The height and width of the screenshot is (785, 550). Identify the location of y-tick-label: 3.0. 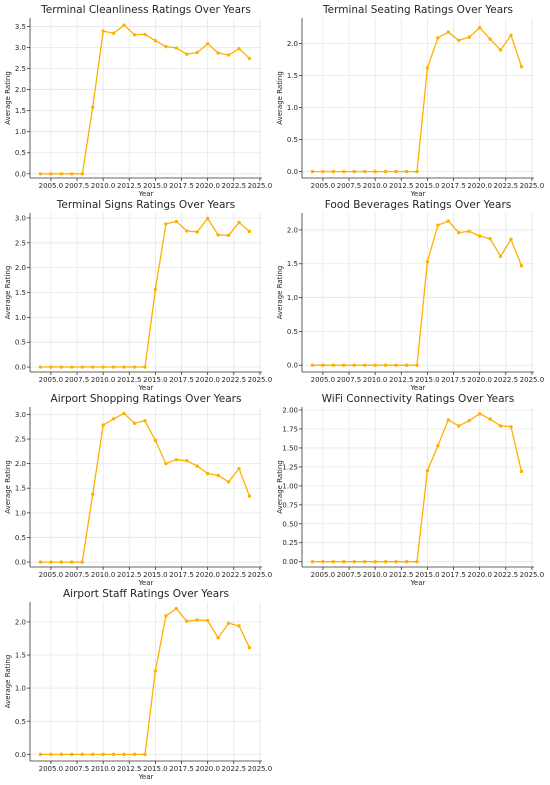
(20, 48).